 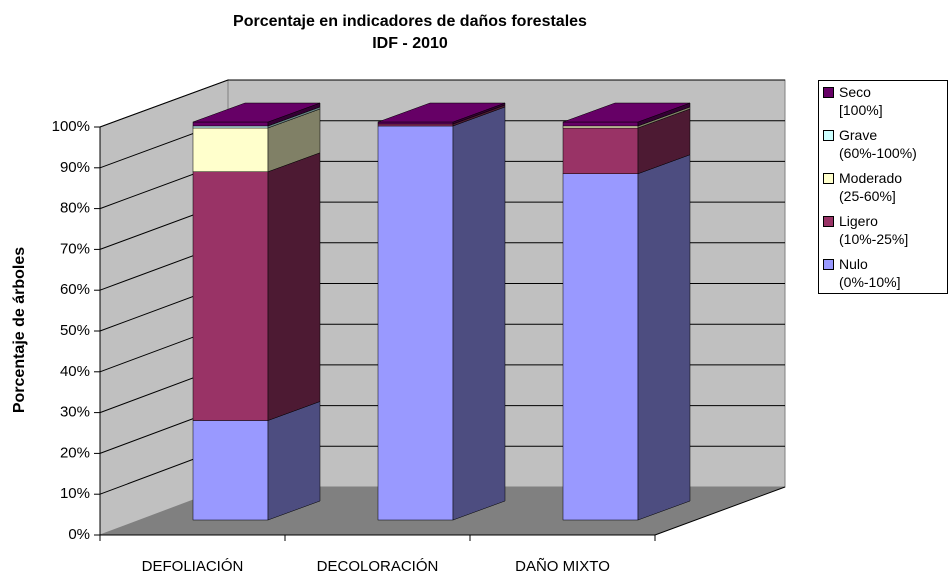 What do you see at coordinates (75, 493) in the screenshot?
I see `y-tick-label: 10%` at bounding box center [75, 493].